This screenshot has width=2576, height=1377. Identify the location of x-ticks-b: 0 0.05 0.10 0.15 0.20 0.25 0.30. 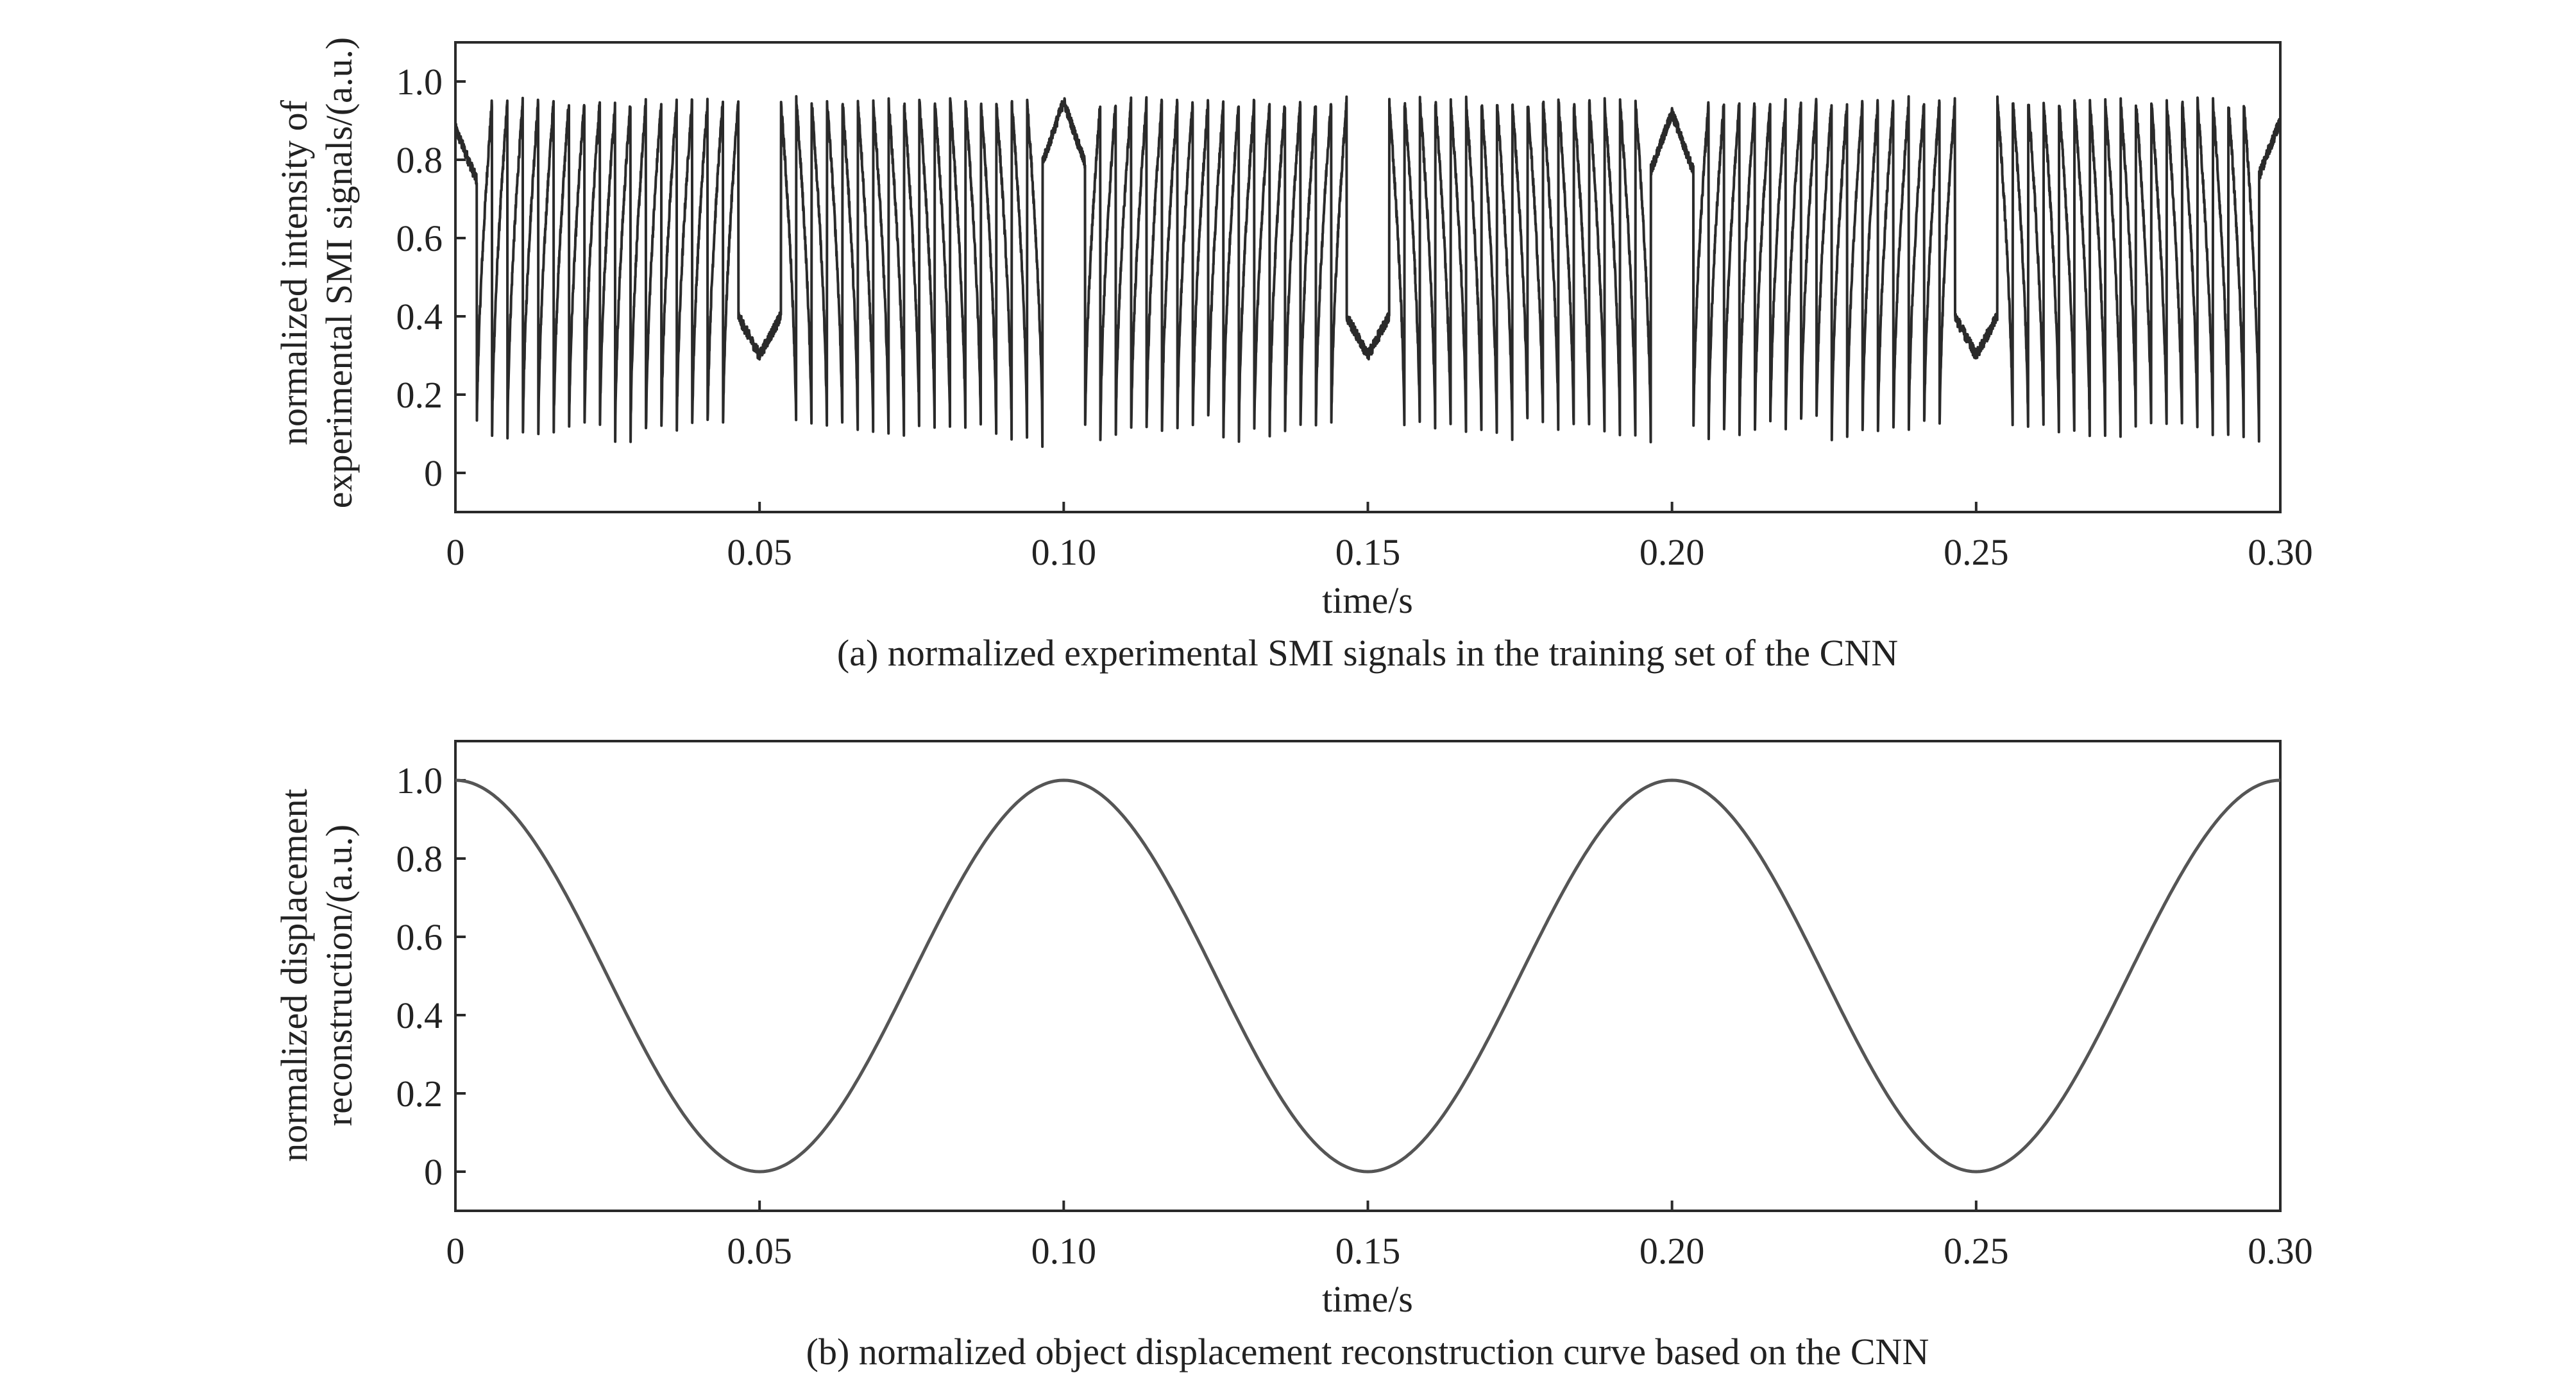
(1379, 1236).